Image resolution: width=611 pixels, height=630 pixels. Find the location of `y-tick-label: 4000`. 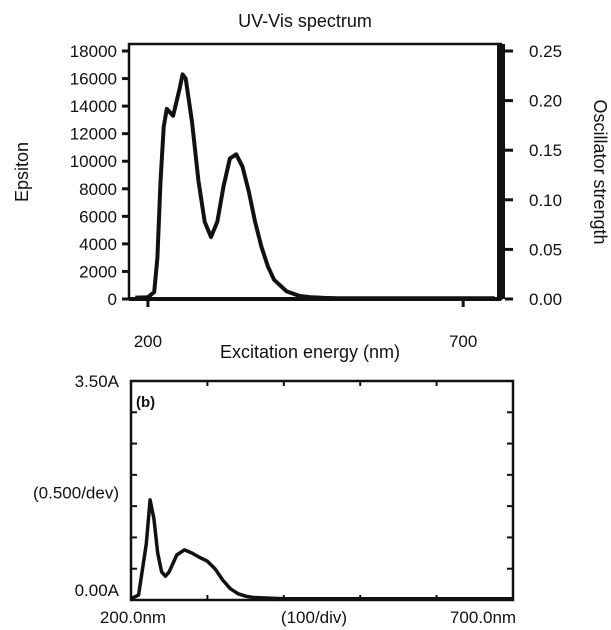

y-tick-label: 4000 is located at coordinates (98, 244).